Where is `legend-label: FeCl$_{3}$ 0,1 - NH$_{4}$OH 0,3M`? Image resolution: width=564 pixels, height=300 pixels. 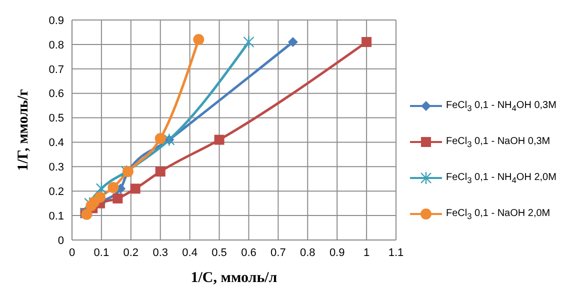
legend-label: FeCl$_{3}$ 0,1 - NH$_{4}$OH 0,3M is located at coordinates (501, 106).